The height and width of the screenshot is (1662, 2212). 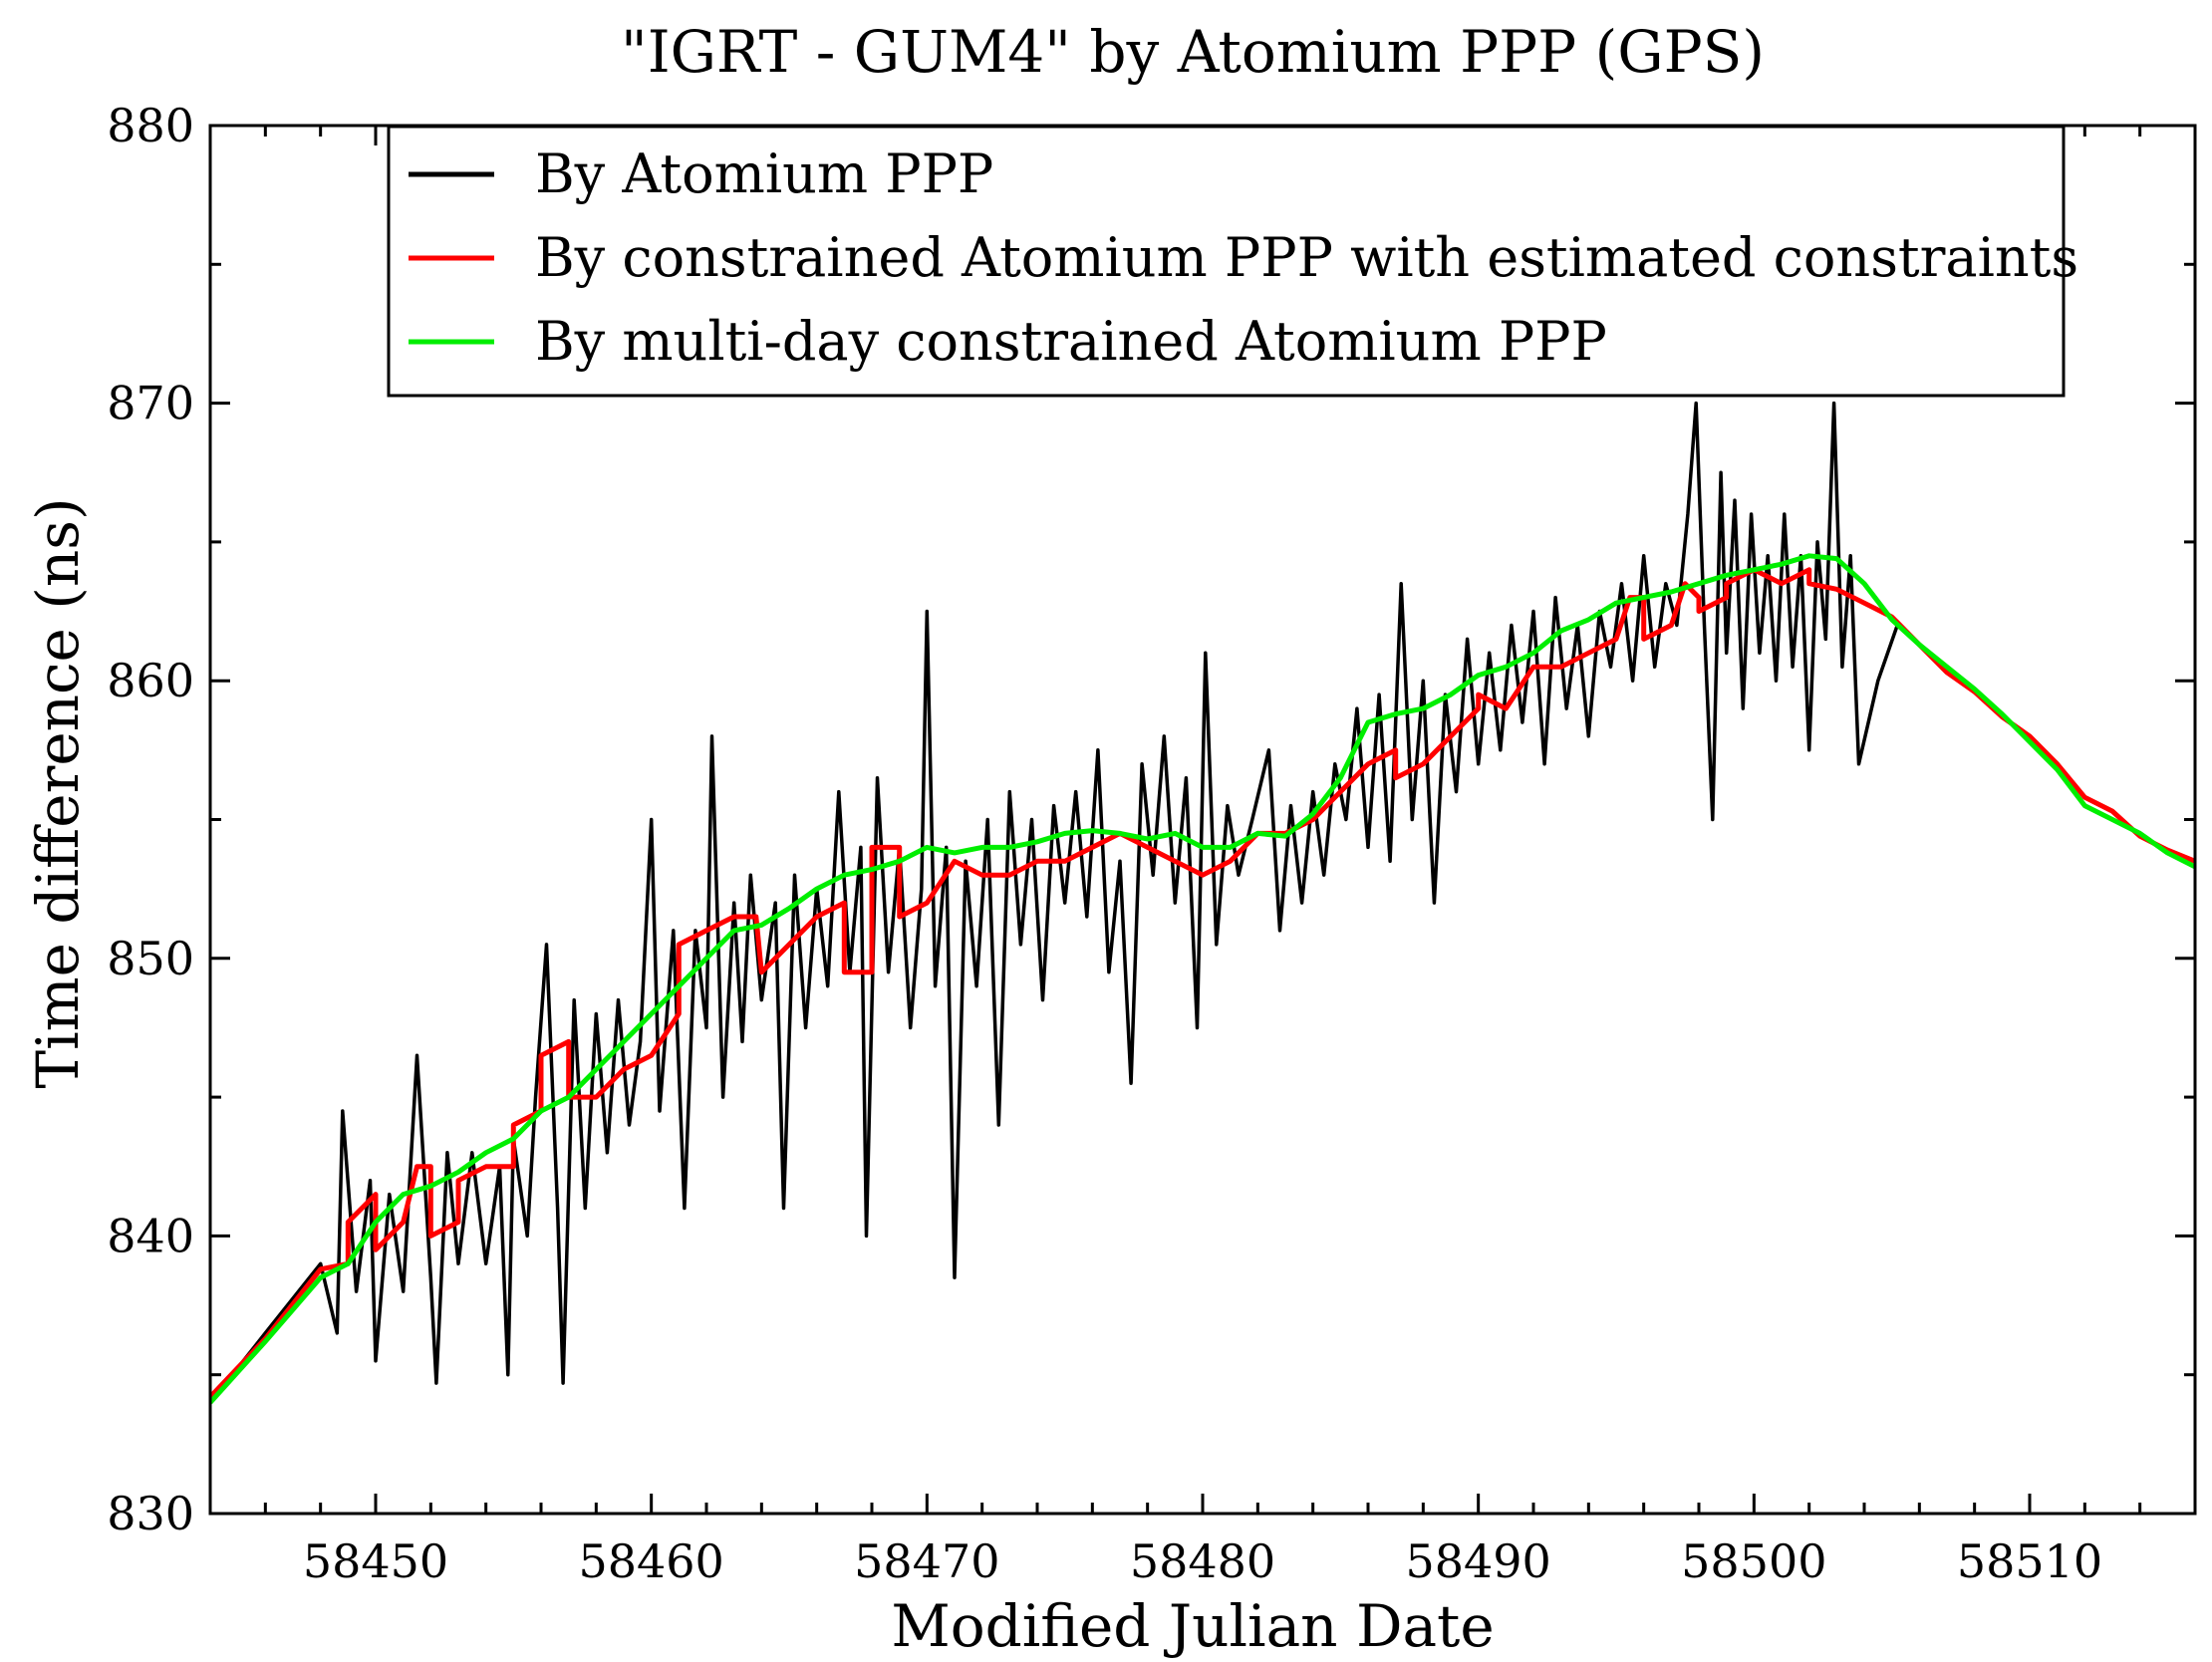 I want to click on legend-label-3: By multi-day constrained Atomium PPP, so click(x=1071, y=342).